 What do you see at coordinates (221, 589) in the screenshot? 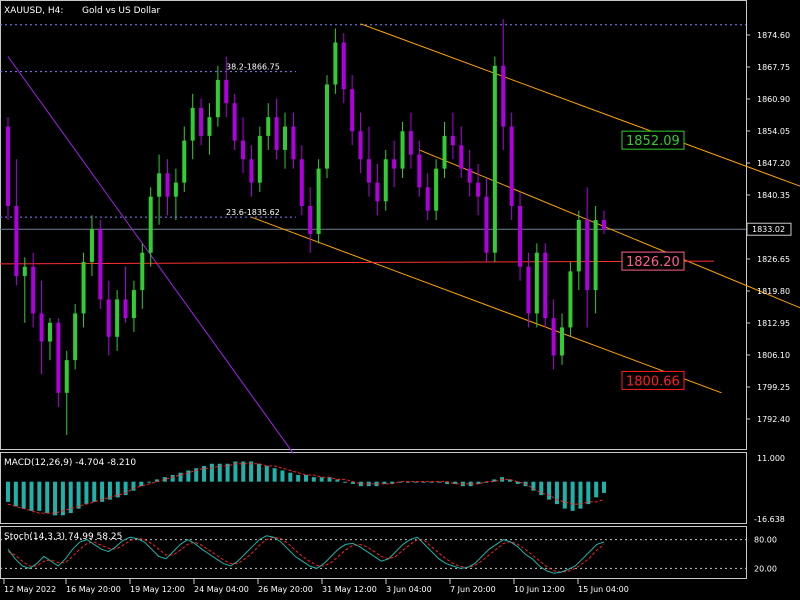
I see `time-tick-label: 24 May 04:00` at bounding box center [221, 589].